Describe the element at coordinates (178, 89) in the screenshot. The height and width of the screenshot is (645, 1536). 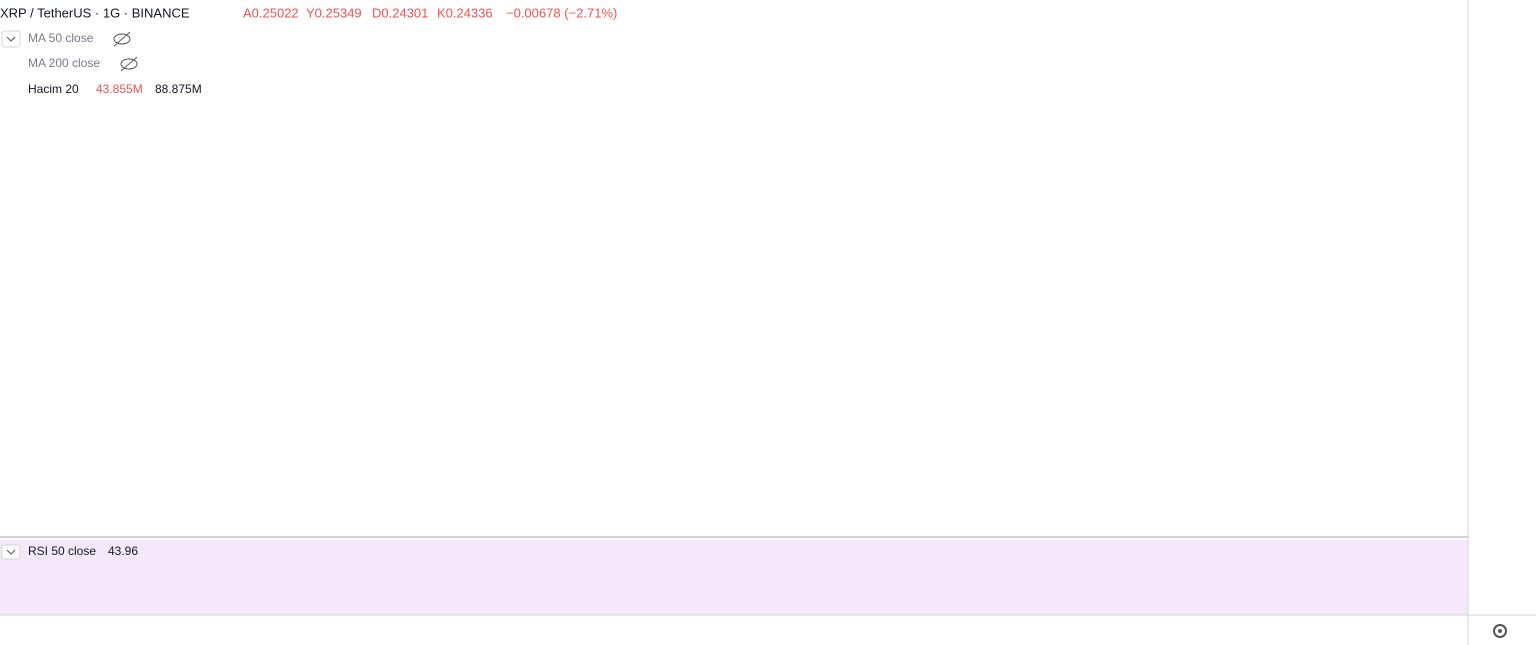
I see `volume-ma-value: 88.875M` at that location.